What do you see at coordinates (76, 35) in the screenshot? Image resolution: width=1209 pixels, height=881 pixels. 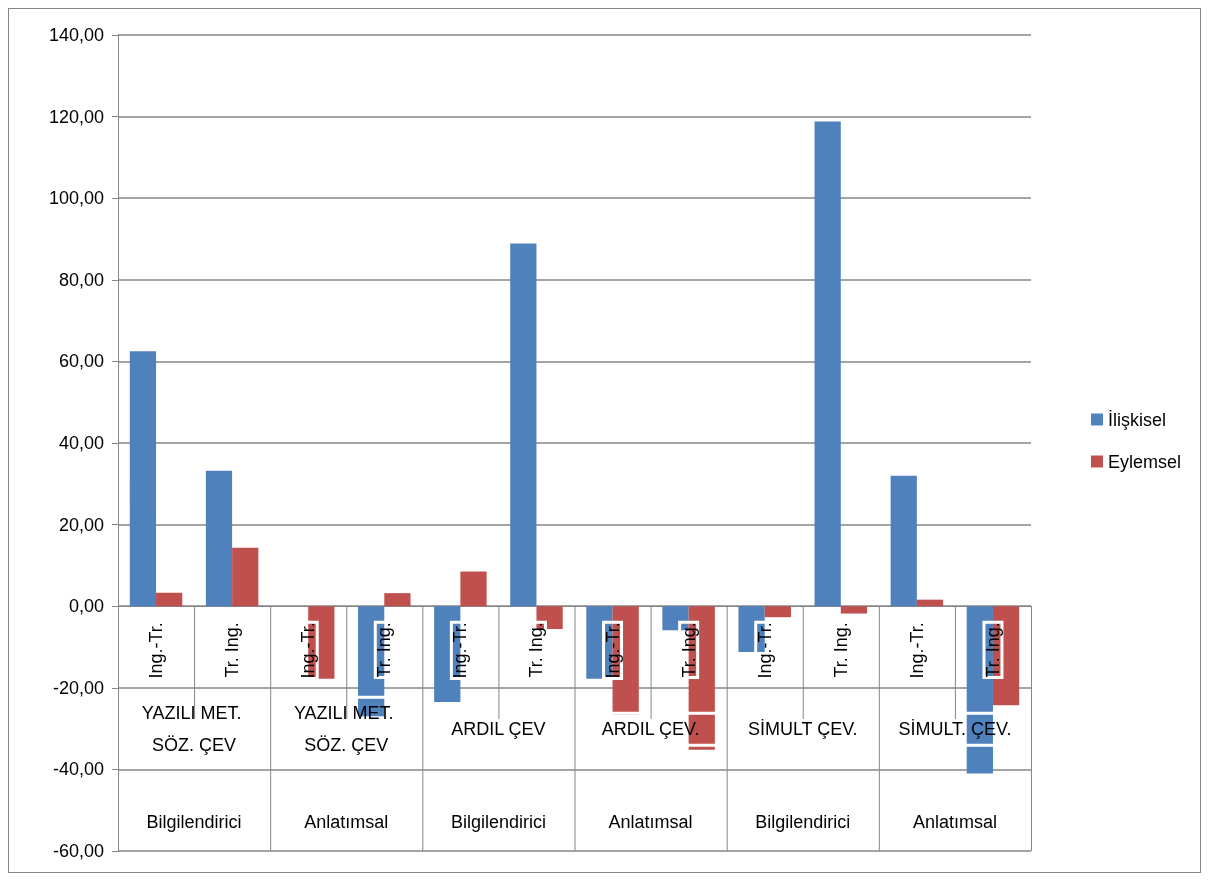 I see `y-tick-label: 140,00` at bounding box center [76, 35].